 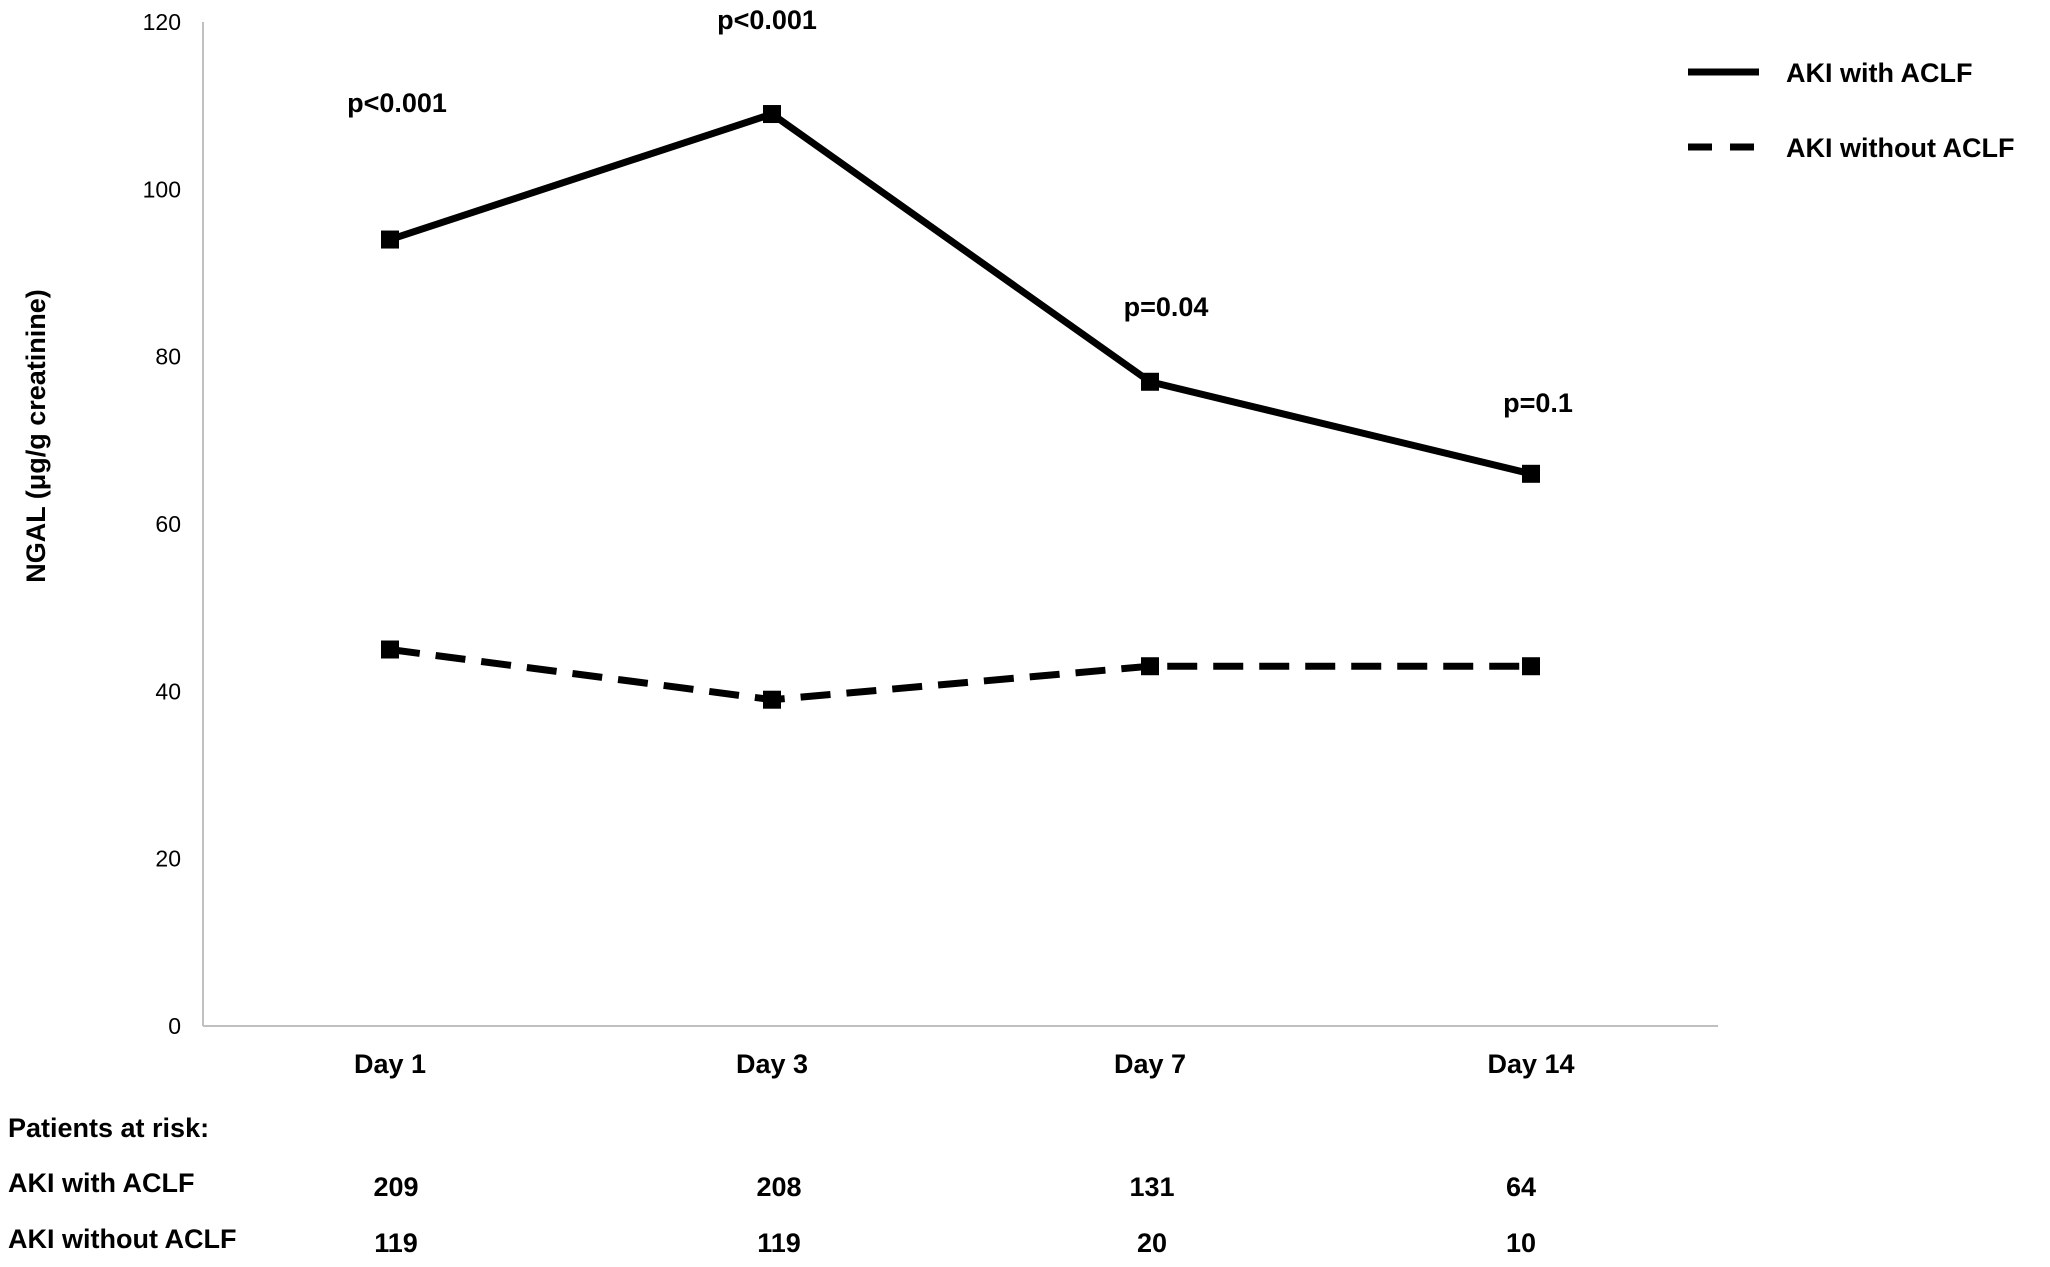 I want to click on x-axis: Day 1 Day 3 Day 7 Day 14, so click(x=960, y=1052).